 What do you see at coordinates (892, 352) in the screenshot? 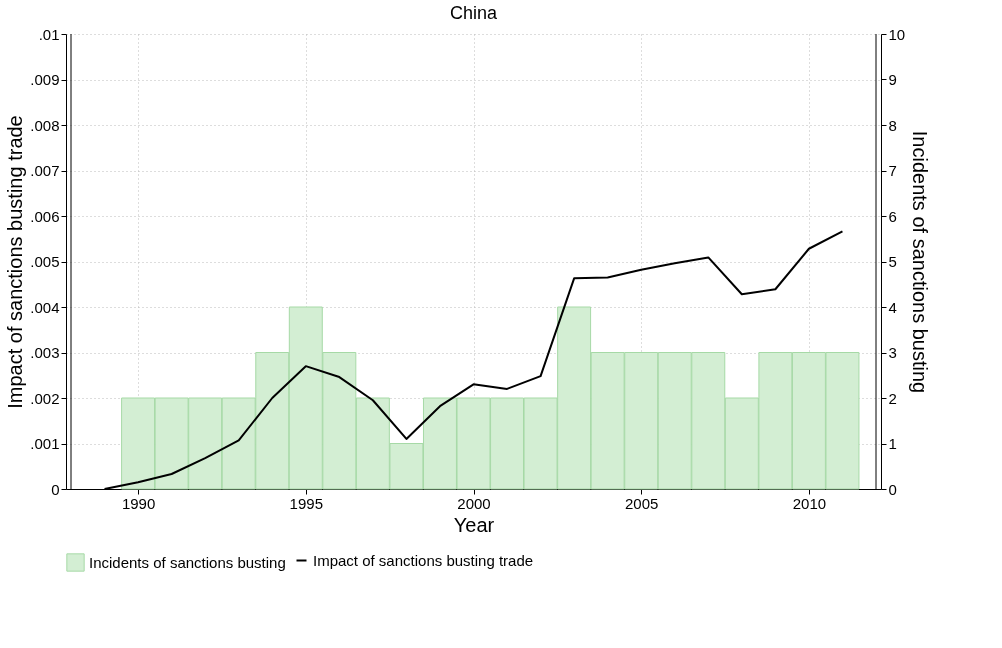
I see `y2-tick-label: 3` at bounding box center [892, 352].